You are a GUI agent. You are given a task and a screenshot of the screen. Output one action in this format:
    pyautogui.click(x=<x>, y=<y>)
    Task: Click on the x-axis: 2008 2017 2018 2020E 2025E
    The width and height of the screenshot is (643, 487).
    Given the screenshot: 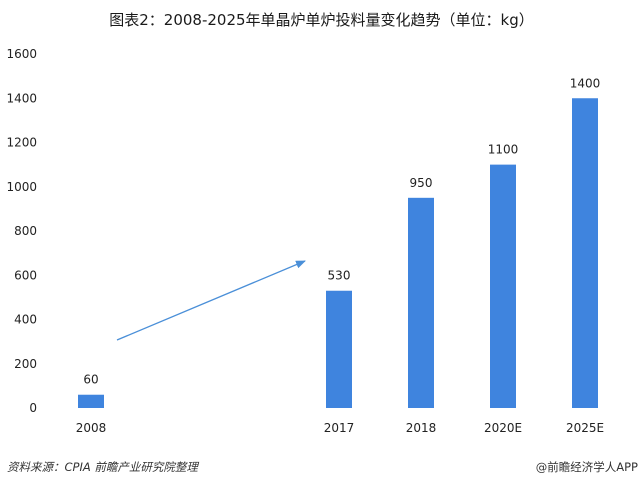 What is the action you would take?
    pyautogui.click(x=340, y=428)
    